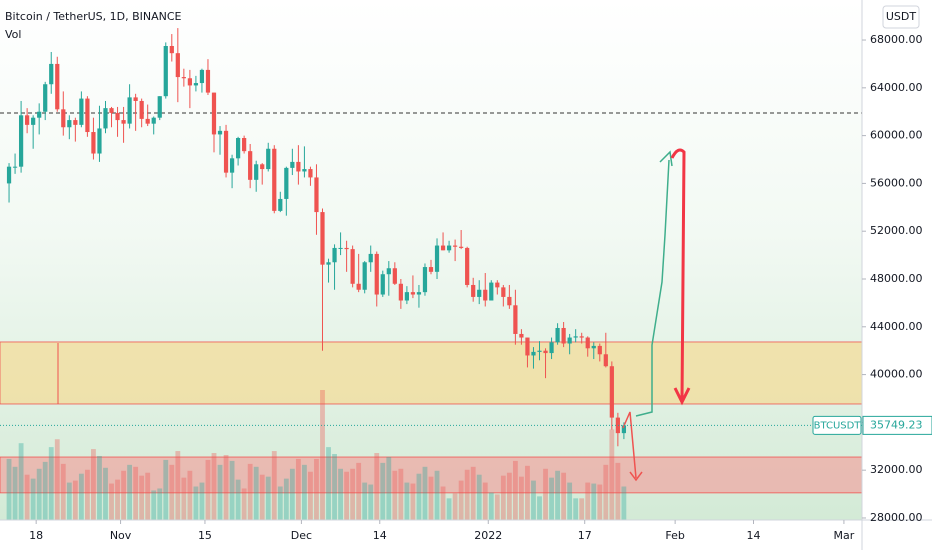  I want to click on x-tick-label: Nov, so click(121, 535).